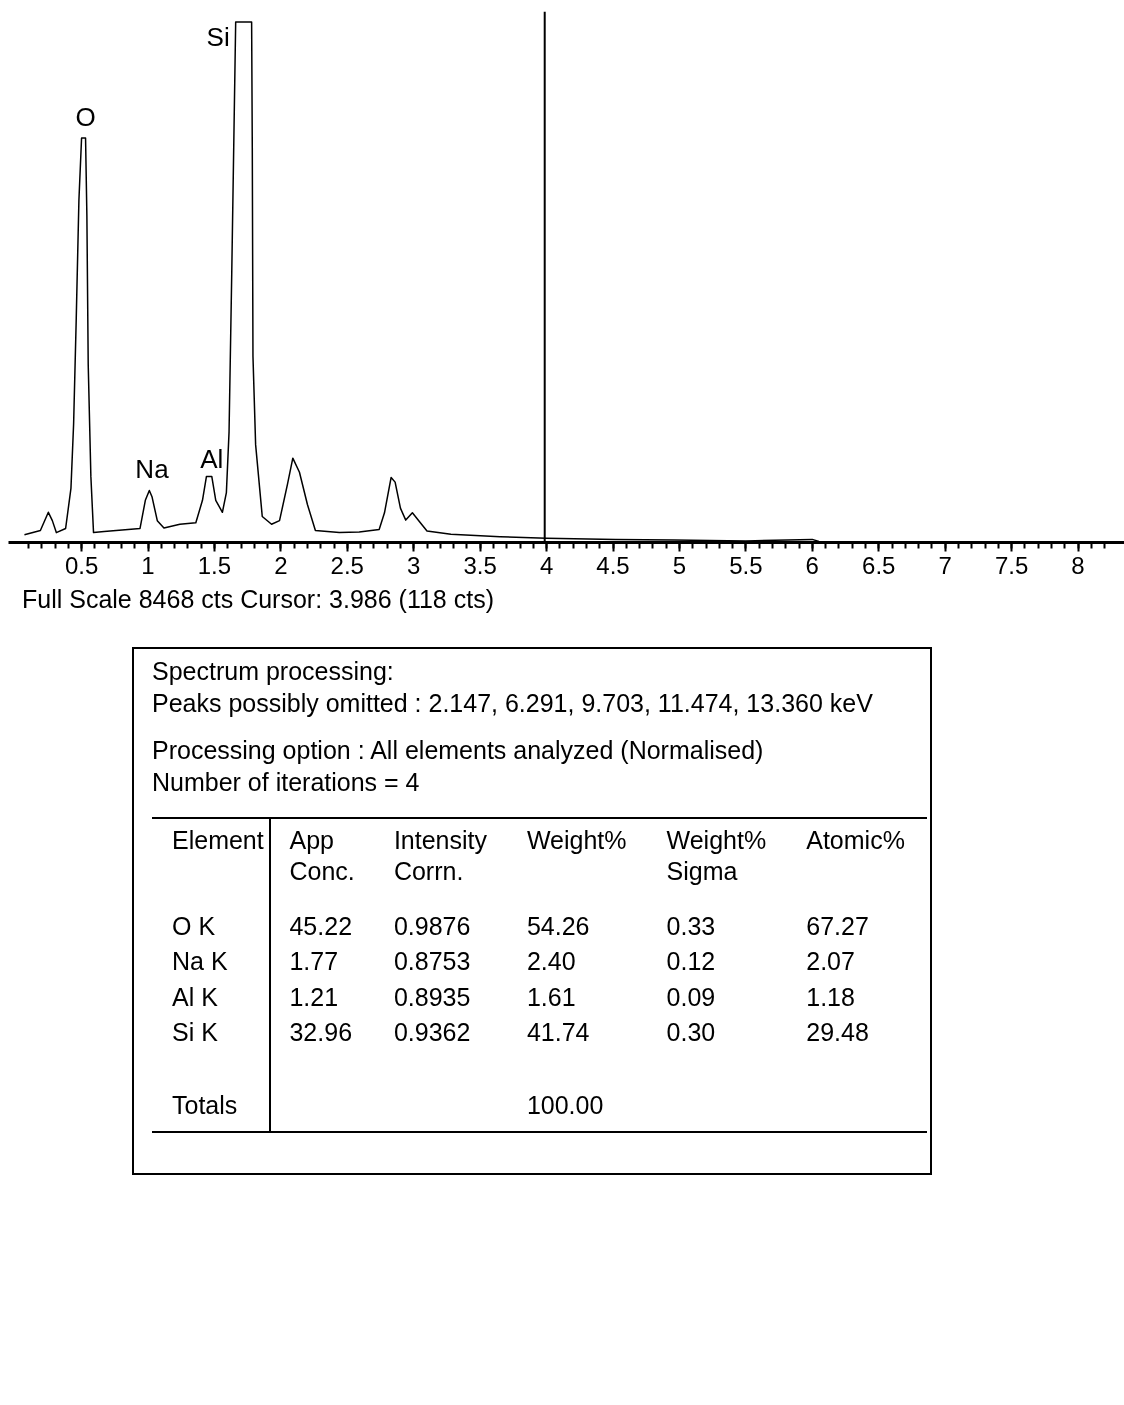 Image resolution: width=1124 pixels, height=1405 pixels. Describe the element at coordinates (347, 565) in the screenshot. I see `x-tick-label: 2.5` at that location.